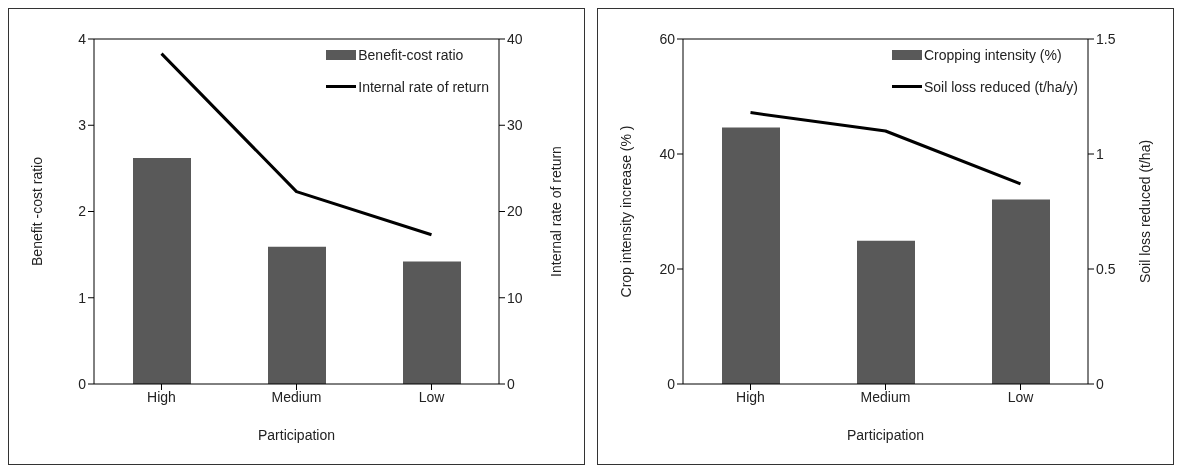 This screenshot has width=1186, height=472. I want to click on y-tick-label: 60, so click(667, 38).